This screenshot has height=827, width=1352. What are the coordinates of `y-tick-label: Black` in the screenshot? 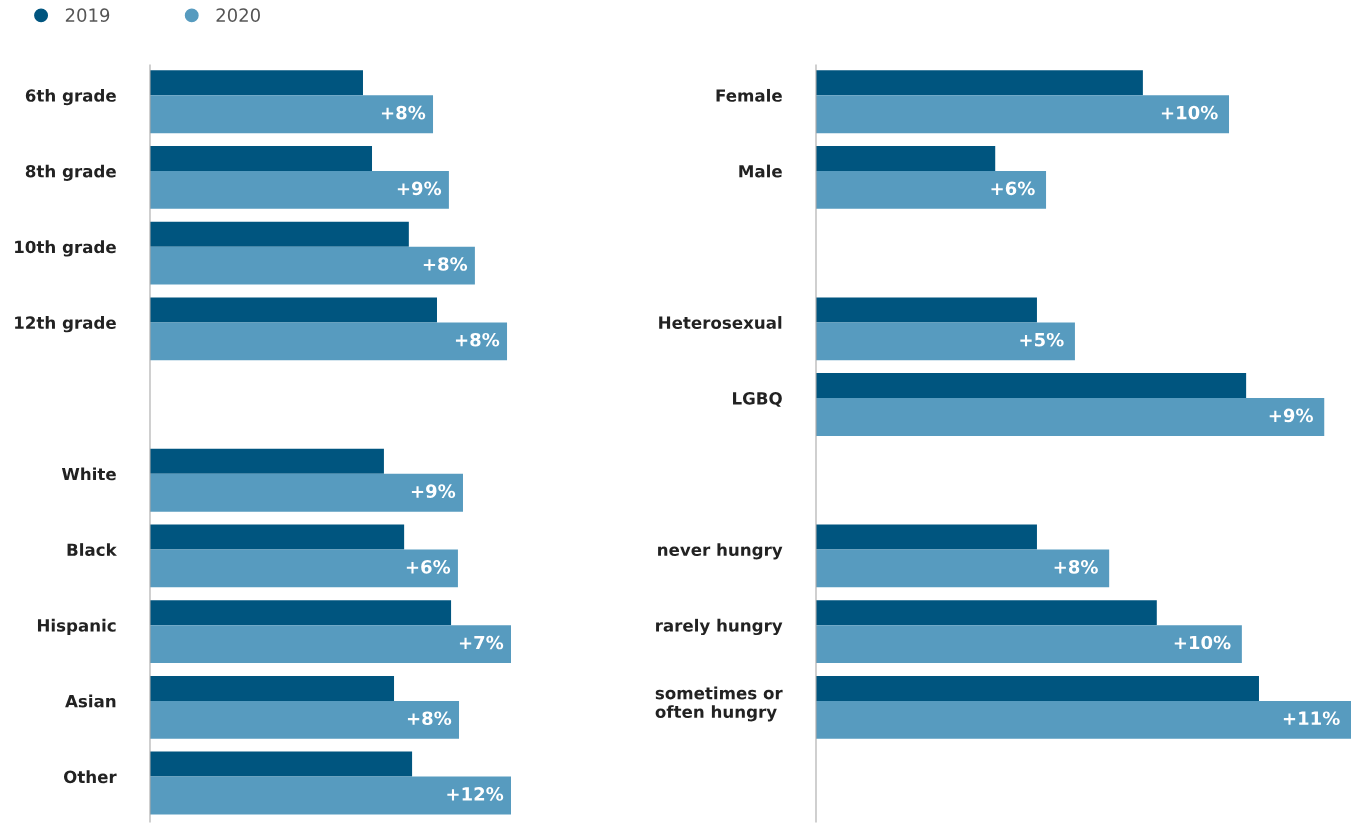 It's located at (92, 550).